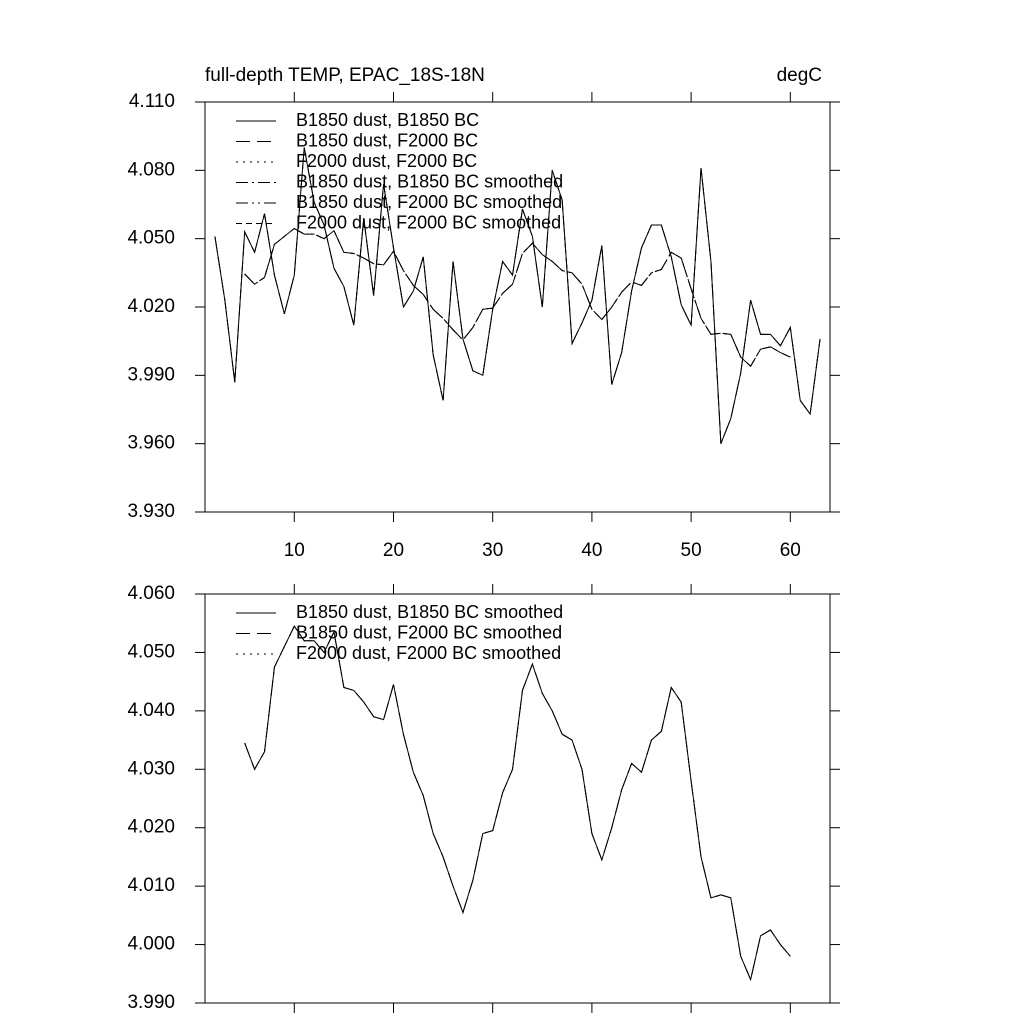 Image resolution: width=1024 pixels, height=1024 pixels. Describe the element at coordinates (492, 550) in the screenshot. I see `x-tick-label: 30` at that location.